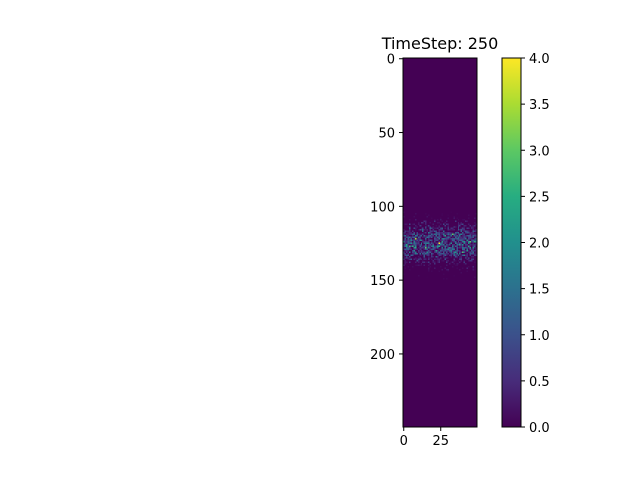 The width and height of the screenshot is (640, 480). What do you see at coordinates (539, 290) in the screenshot?
I see `colorbar-tick-label: 1.5` at bounding box center [539, 290].